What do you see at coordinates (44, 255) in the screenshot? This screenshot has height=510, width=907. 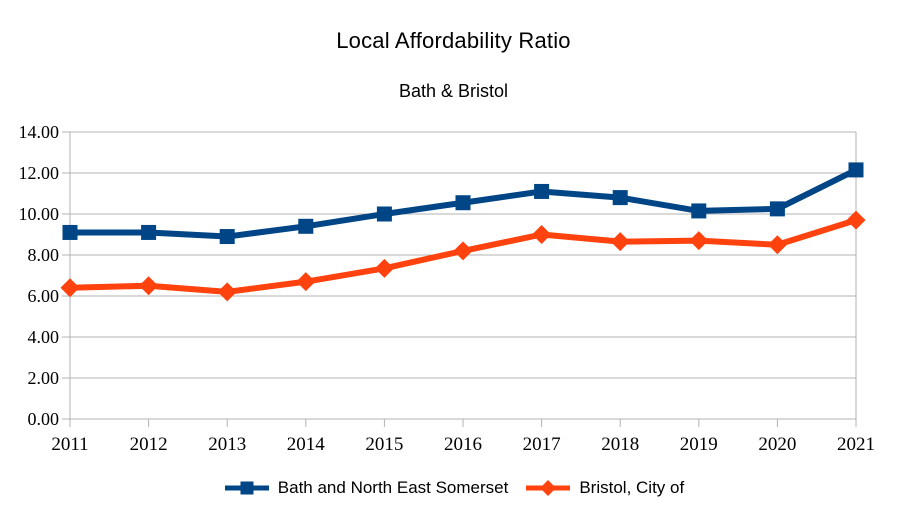 I see `y-axis-label: 8.00` at bounding box center [44, 255].